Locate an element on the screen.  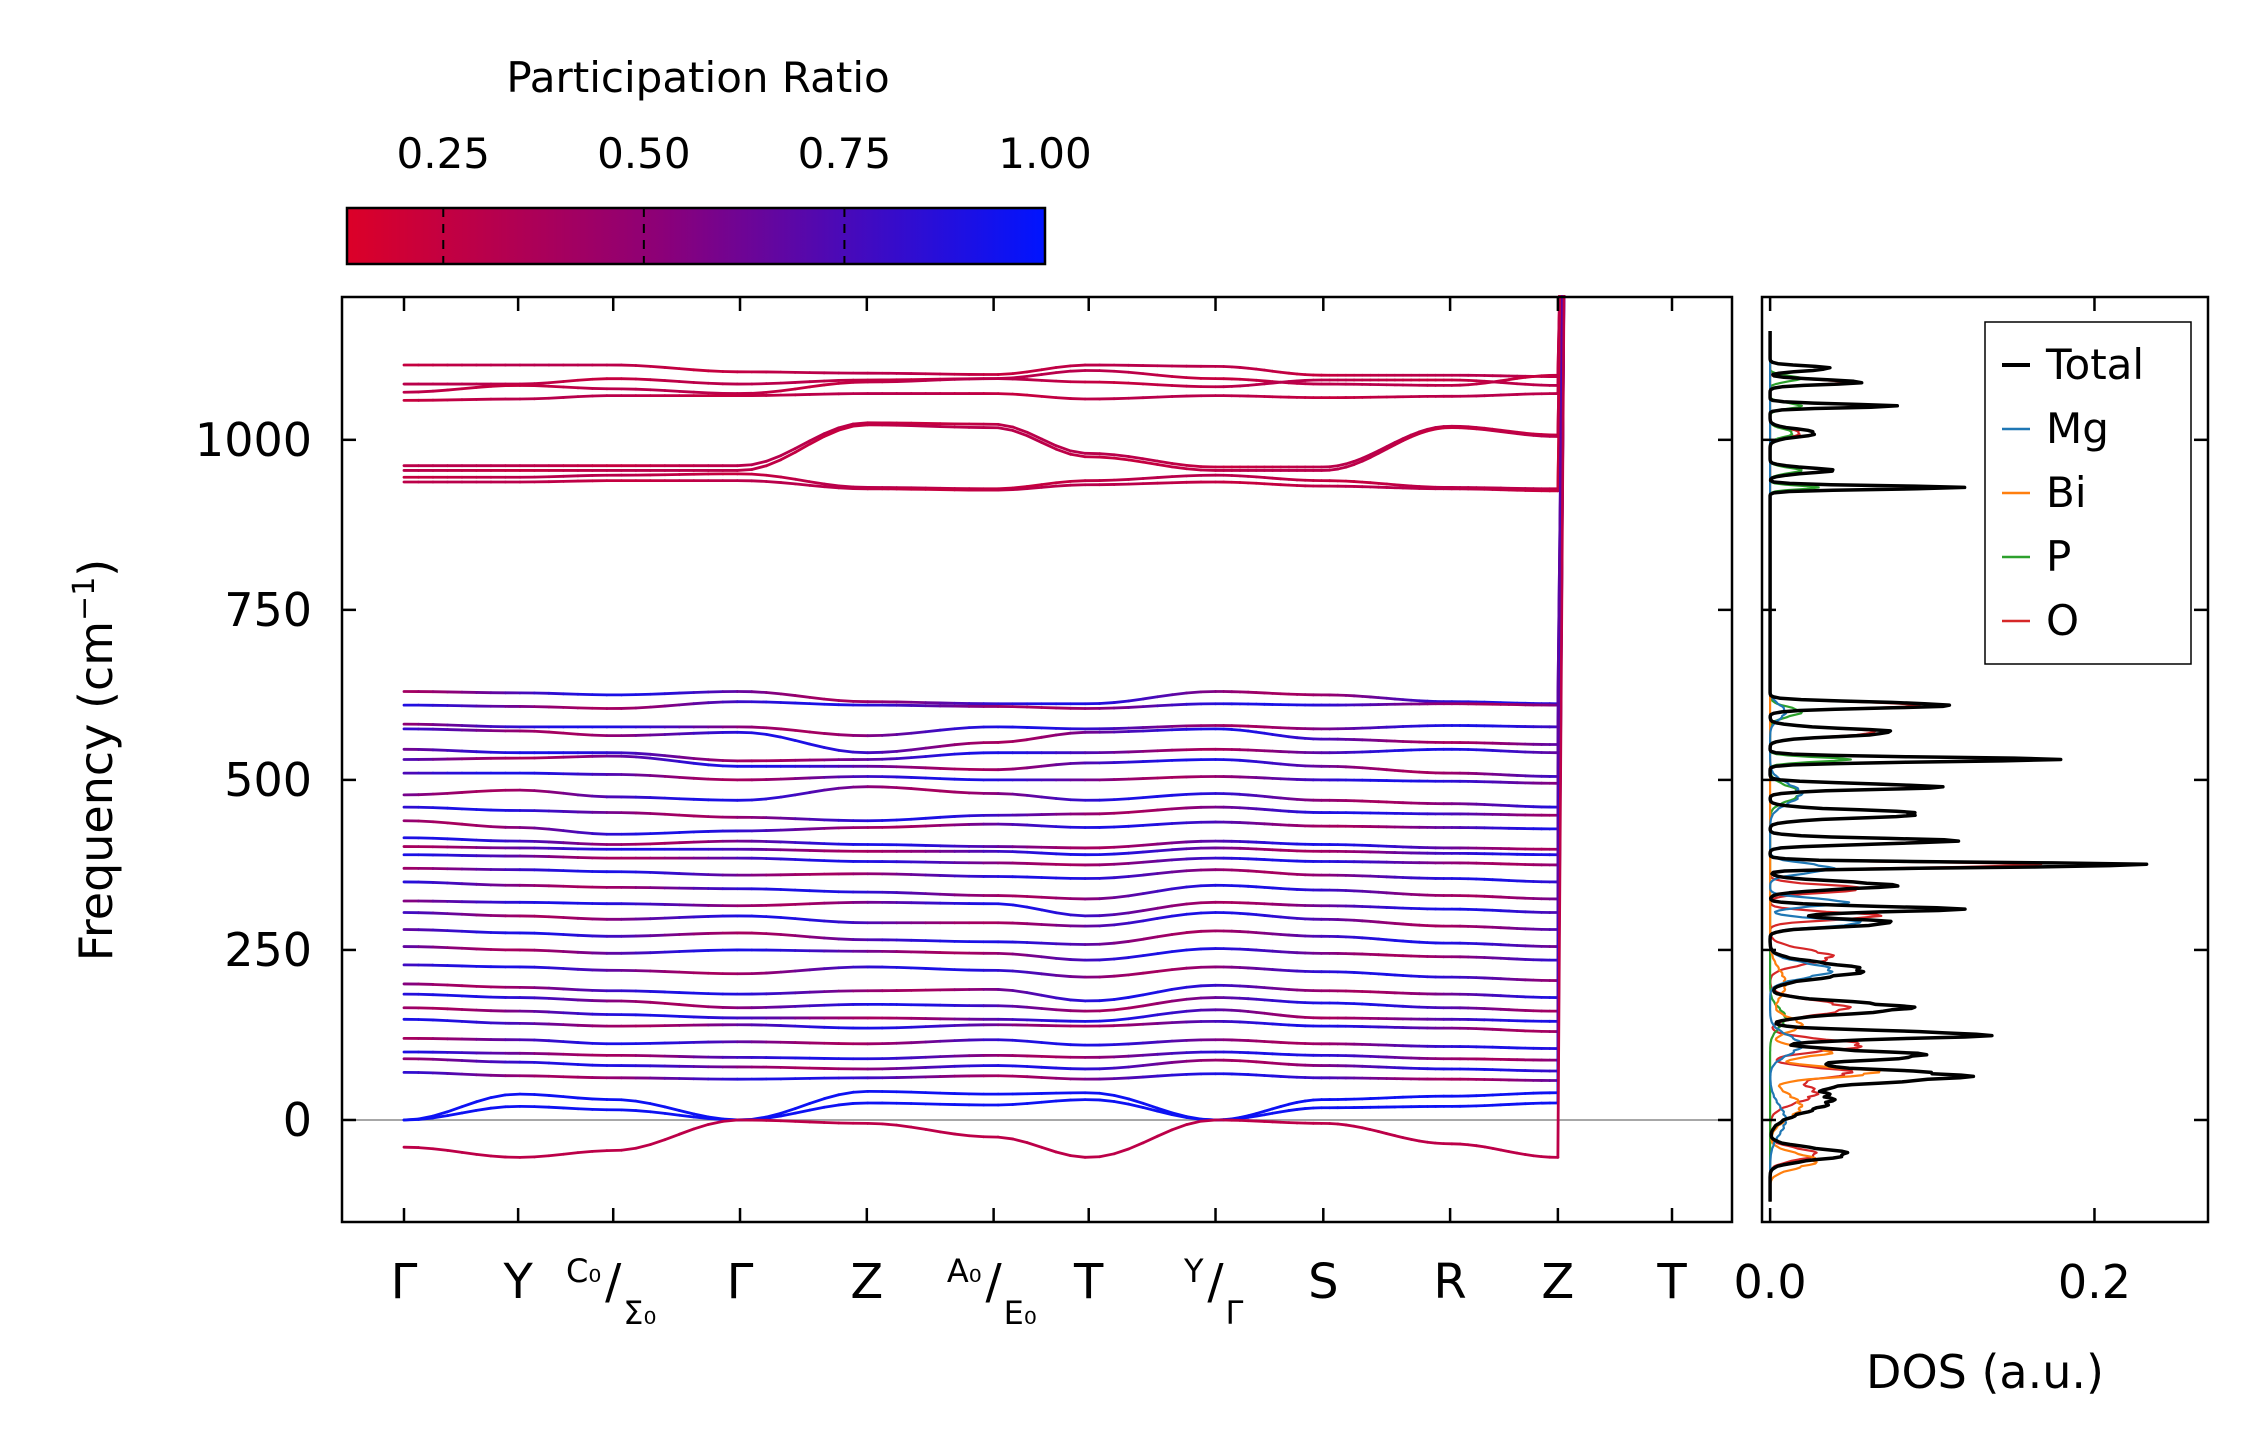
legend-label-bi: Bi is located at coordinates (2066, 492).